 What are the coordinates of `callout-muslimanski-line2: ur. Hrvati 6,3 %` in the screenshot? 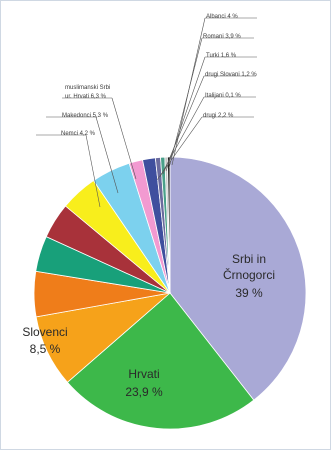 It's located at (86, 97).